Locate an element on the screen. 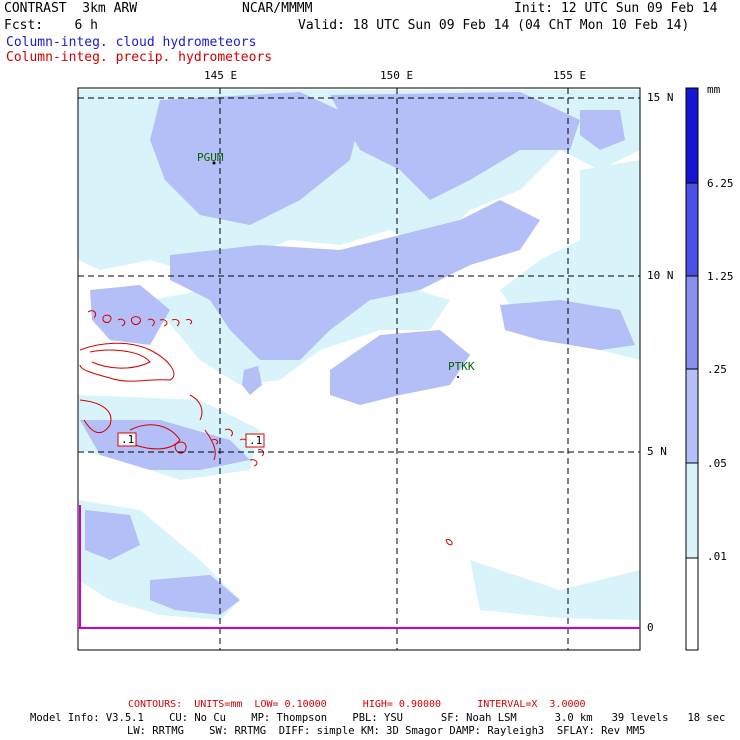 The width and height of the screenshot is (740, 740). colorbar-unit: mm is located at coordinates (714, 89).